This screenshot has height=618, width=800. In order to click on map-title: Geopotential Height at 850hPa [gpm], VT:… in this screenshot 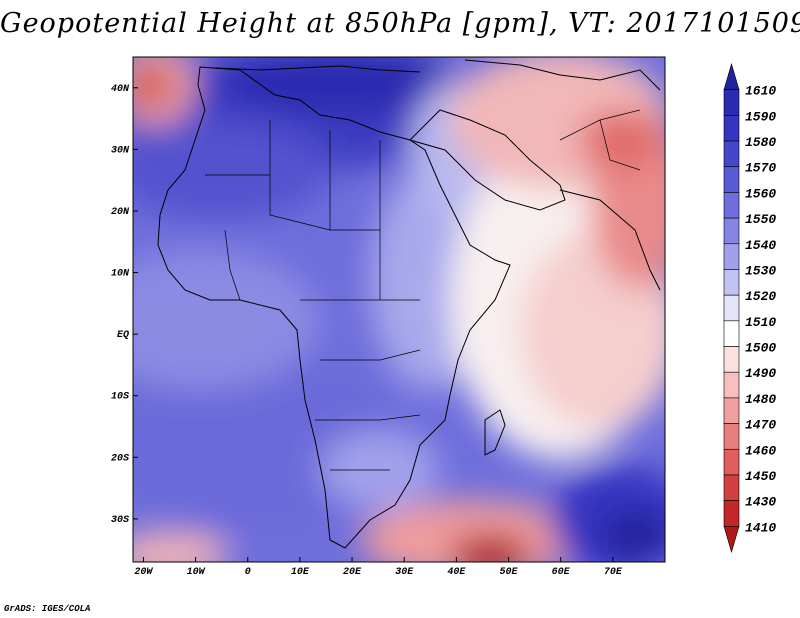, I will do `click(400, 23)`.